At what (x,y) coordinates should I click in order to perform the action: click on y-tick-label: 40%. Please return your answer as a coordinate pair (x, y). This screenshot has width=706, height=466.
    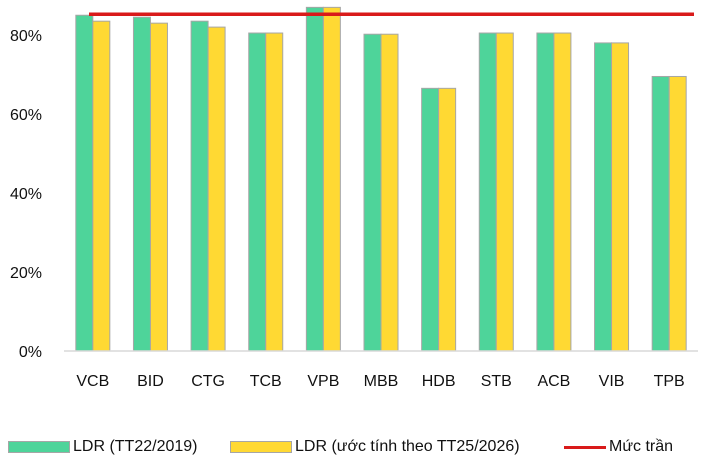
    Looking at the image, I should click on (26, 194).